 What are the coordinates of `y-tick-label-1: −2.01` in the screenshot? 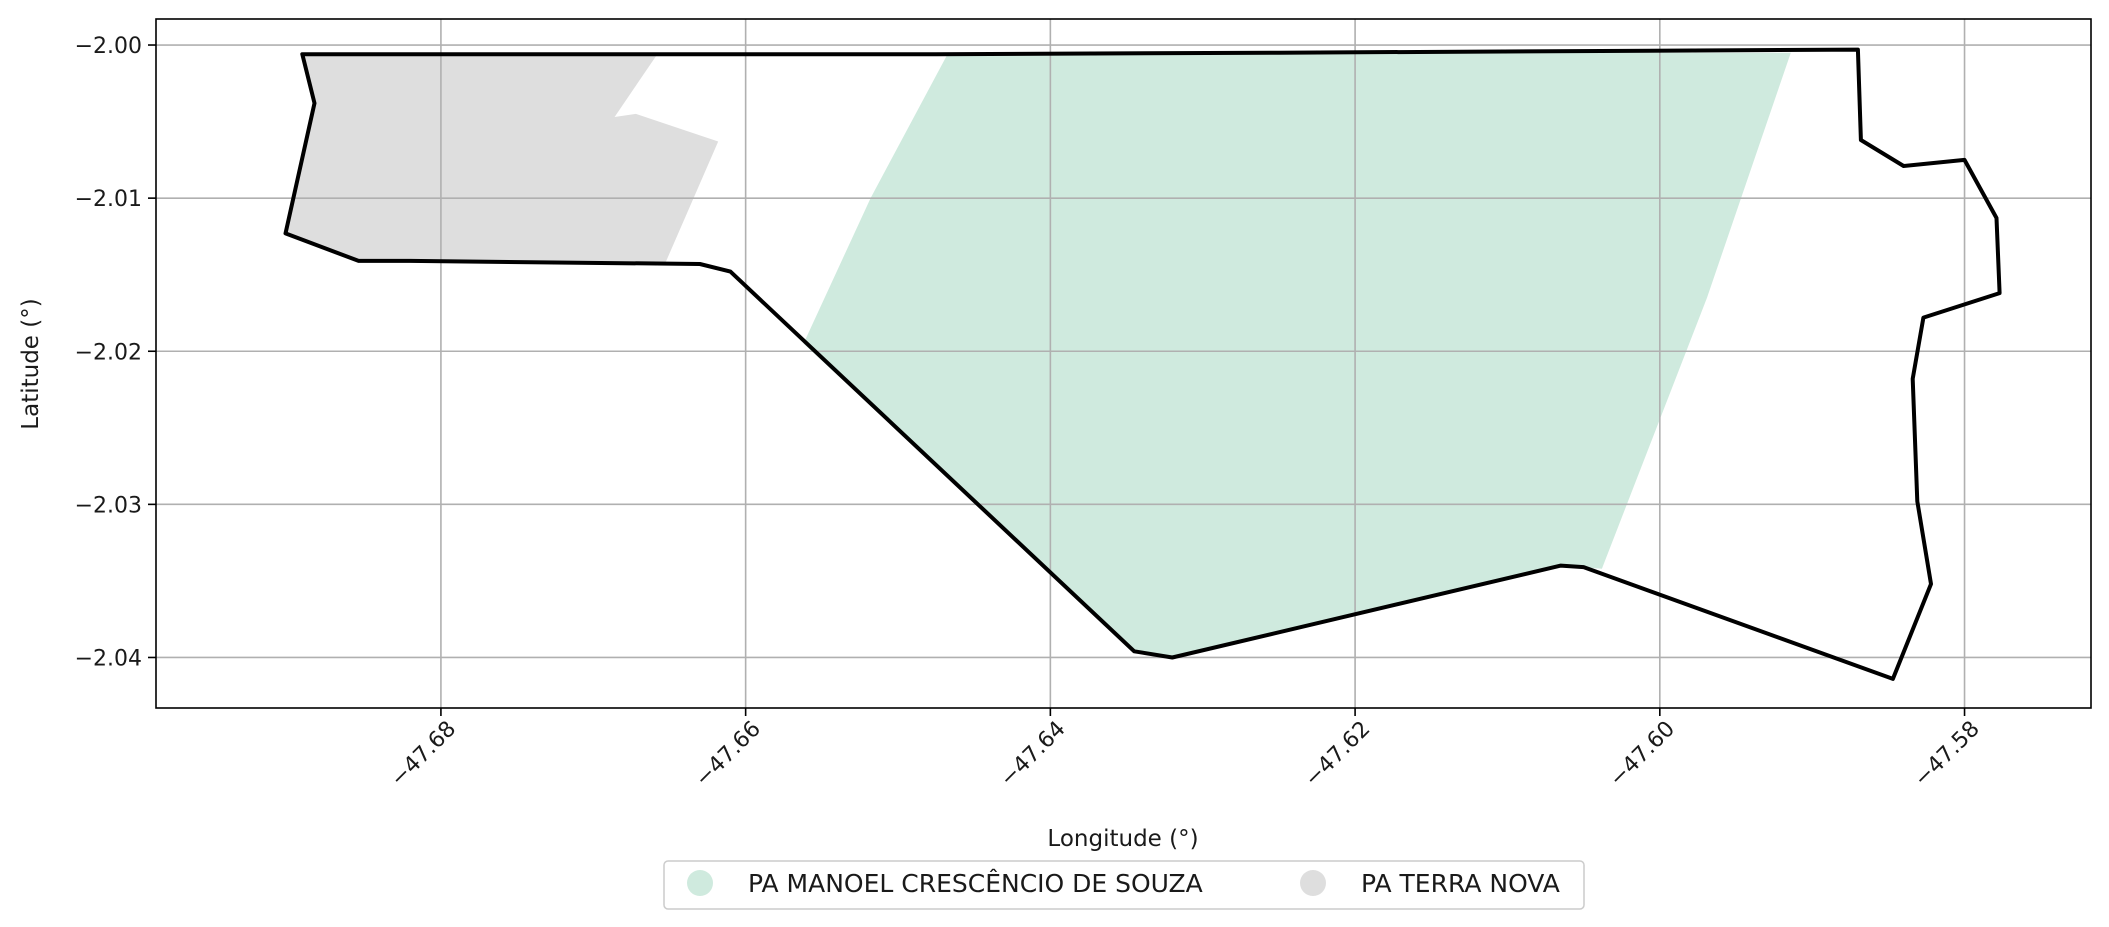 It's located at (108, 199).